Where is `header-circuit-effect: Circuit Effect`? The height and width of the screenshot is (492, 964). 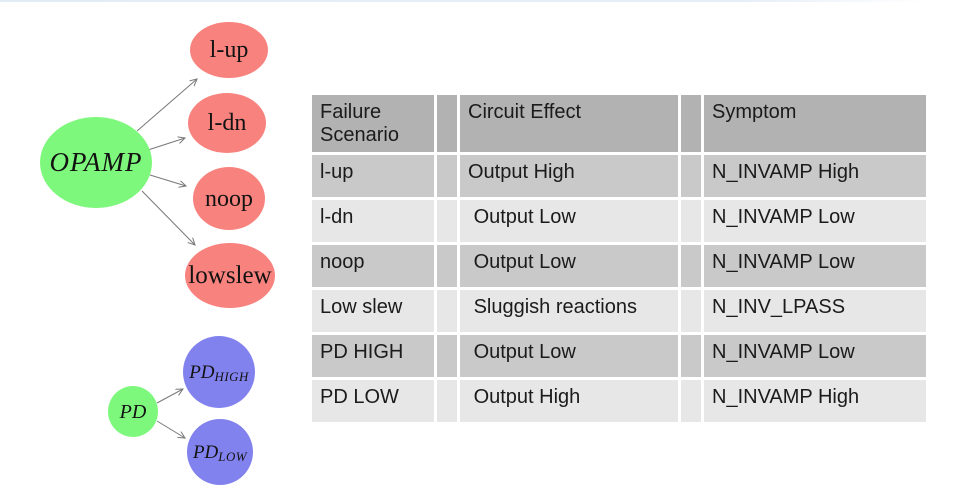
header-circuit-effect: Circuit Effect is located at coordinates (569, 123).